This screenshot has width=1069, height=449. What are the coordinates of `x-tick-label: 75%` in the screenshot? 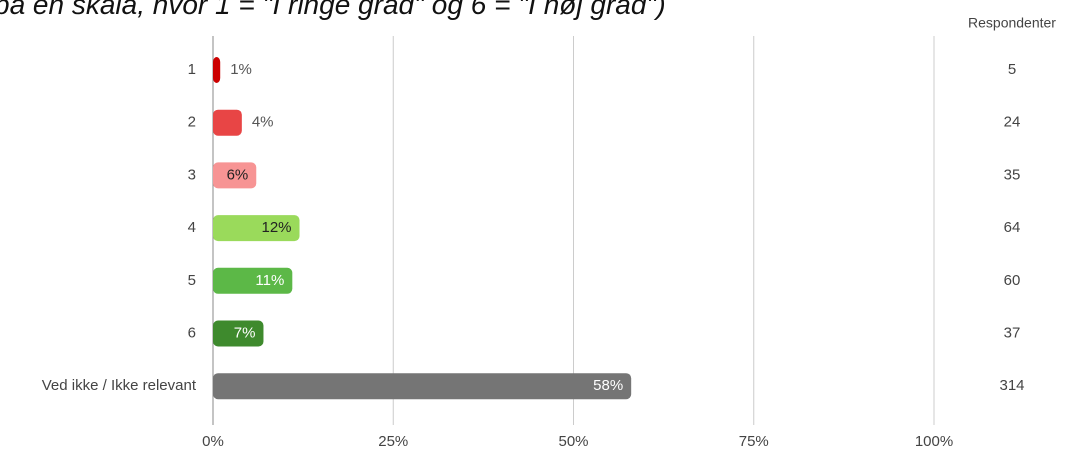 It's located at (754, 441).